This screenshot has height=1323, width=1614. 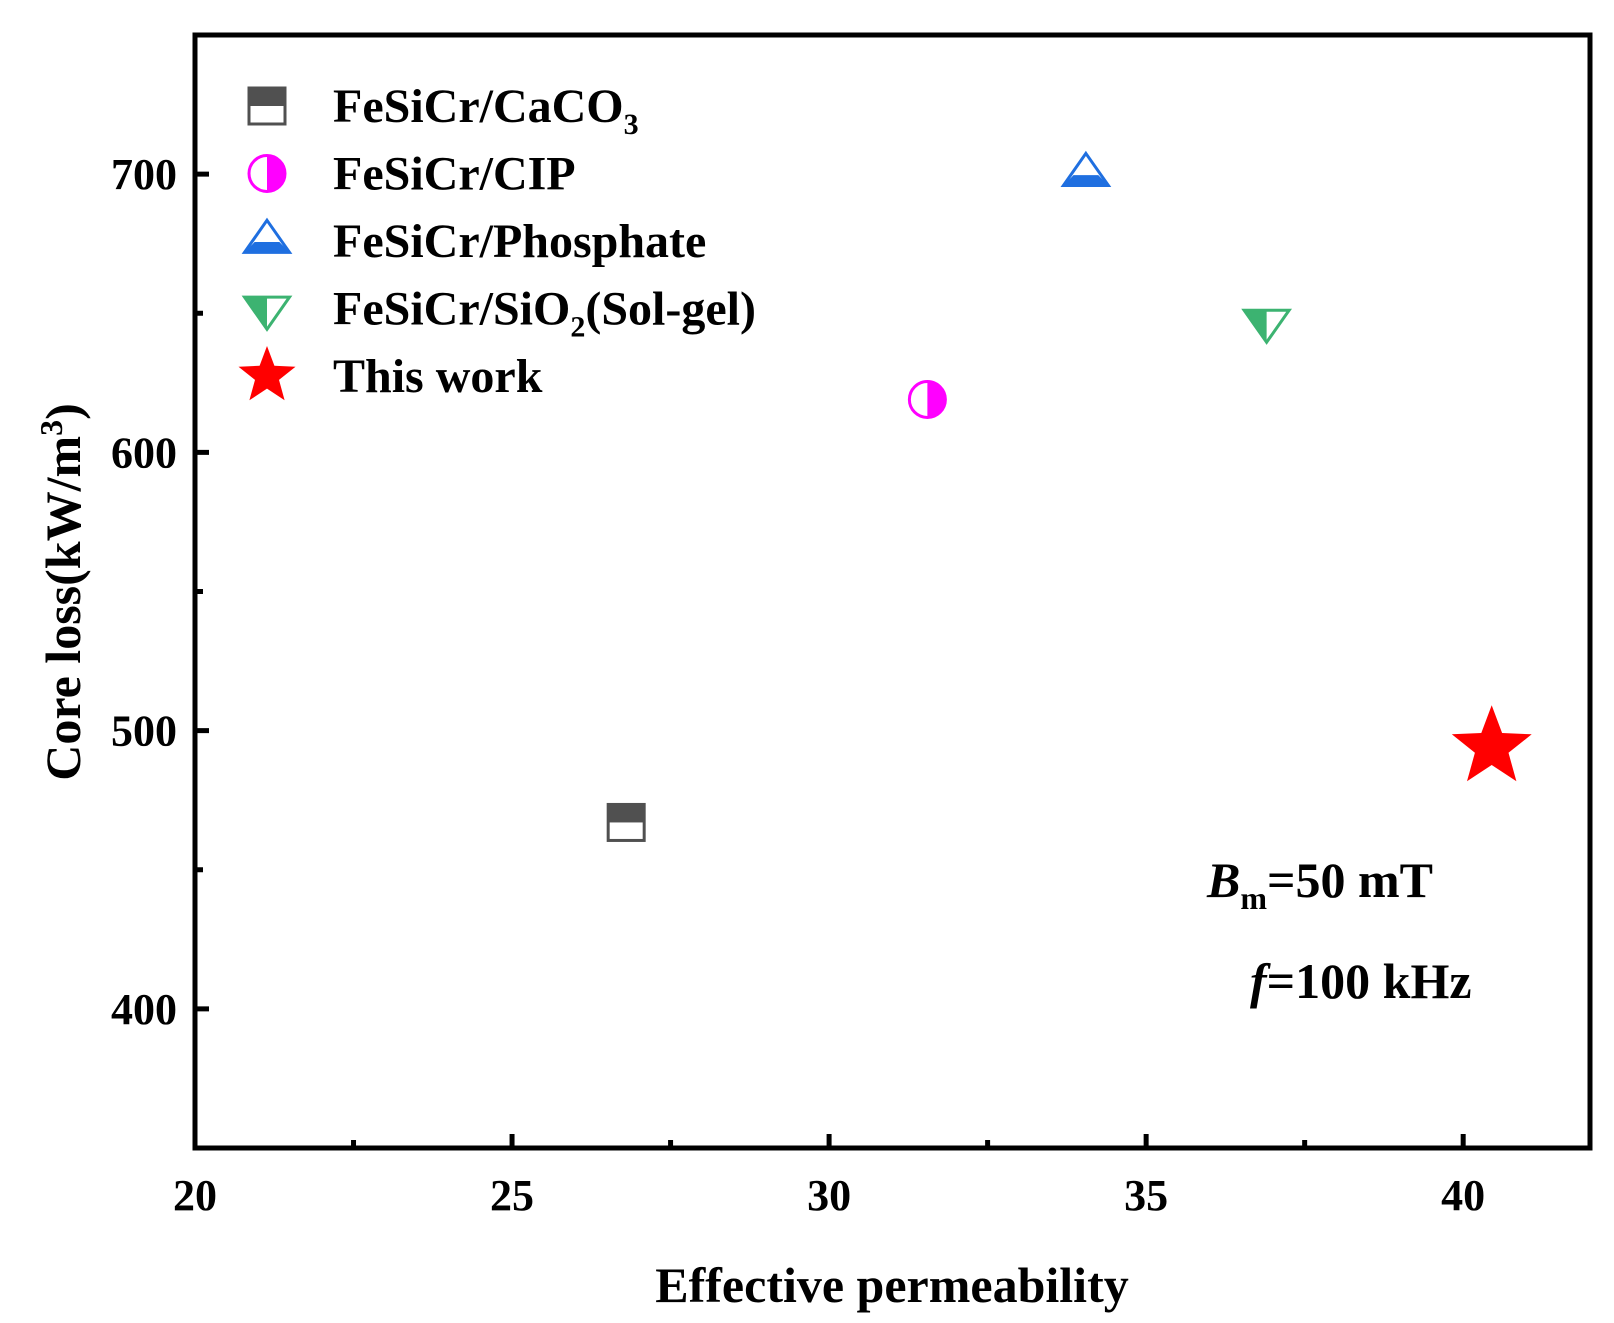 I want to click on legend-label: FeSiCr/CIP, so click(x=454, y=174).